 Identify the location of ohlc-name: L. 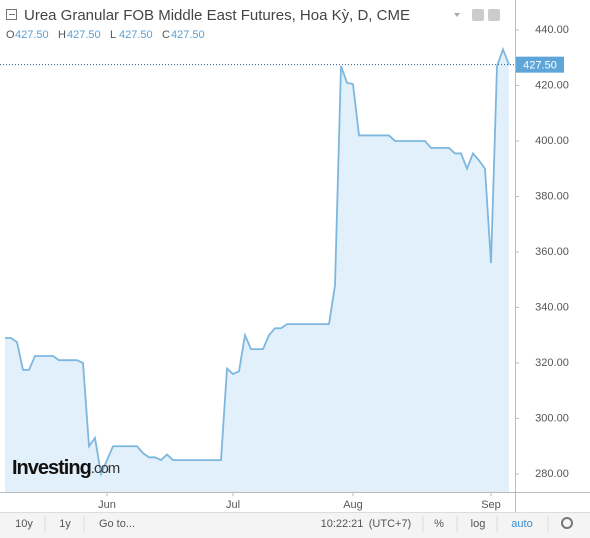
(113, 35).